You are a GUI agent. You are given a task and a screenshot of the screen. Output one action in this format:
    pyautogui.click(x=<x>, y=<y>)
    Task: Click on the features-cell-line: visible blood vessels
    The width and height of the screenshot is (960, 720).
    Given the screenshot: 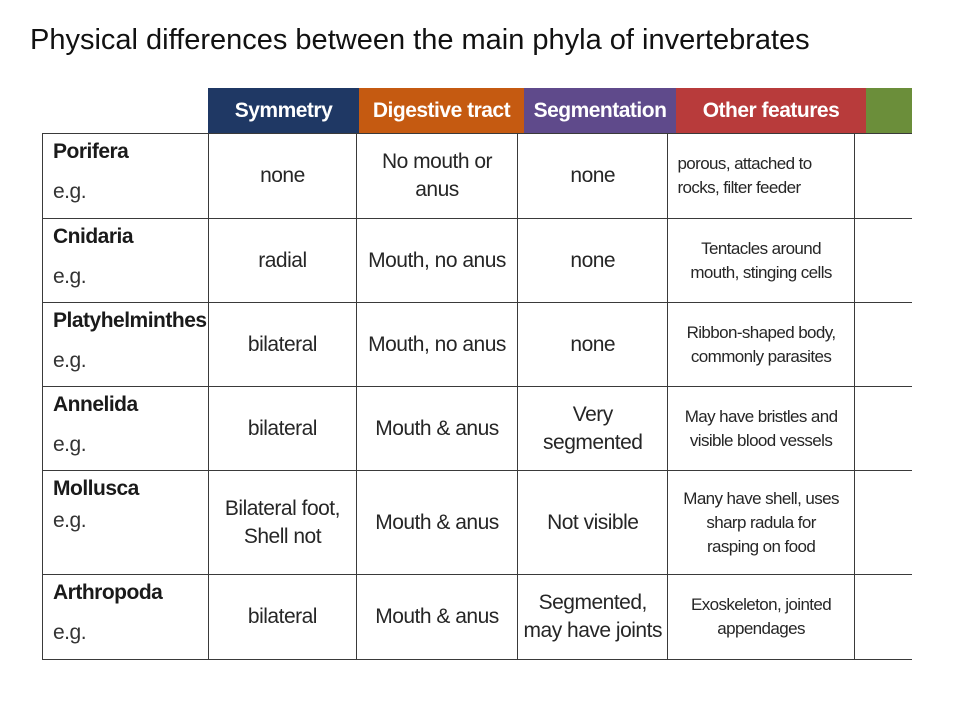 What is the action you would take?
    pyautogui.click(x=761, y=440)
    